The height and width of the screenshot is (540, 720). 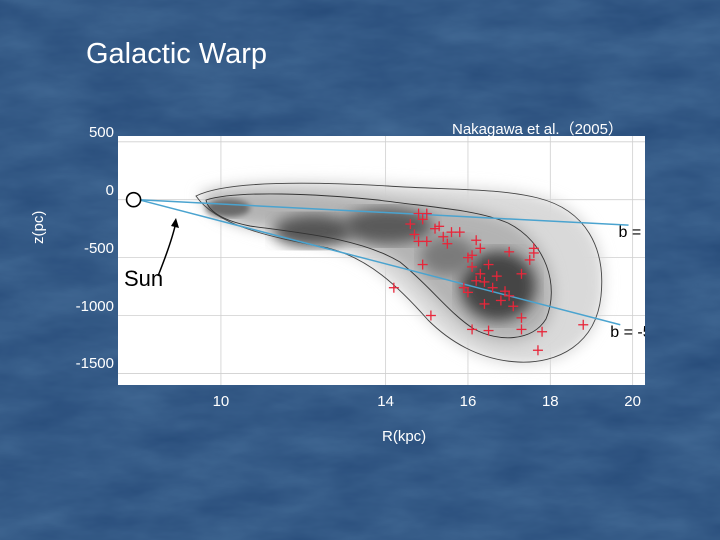 I want to click on data-points, so click(x=488, y=282).